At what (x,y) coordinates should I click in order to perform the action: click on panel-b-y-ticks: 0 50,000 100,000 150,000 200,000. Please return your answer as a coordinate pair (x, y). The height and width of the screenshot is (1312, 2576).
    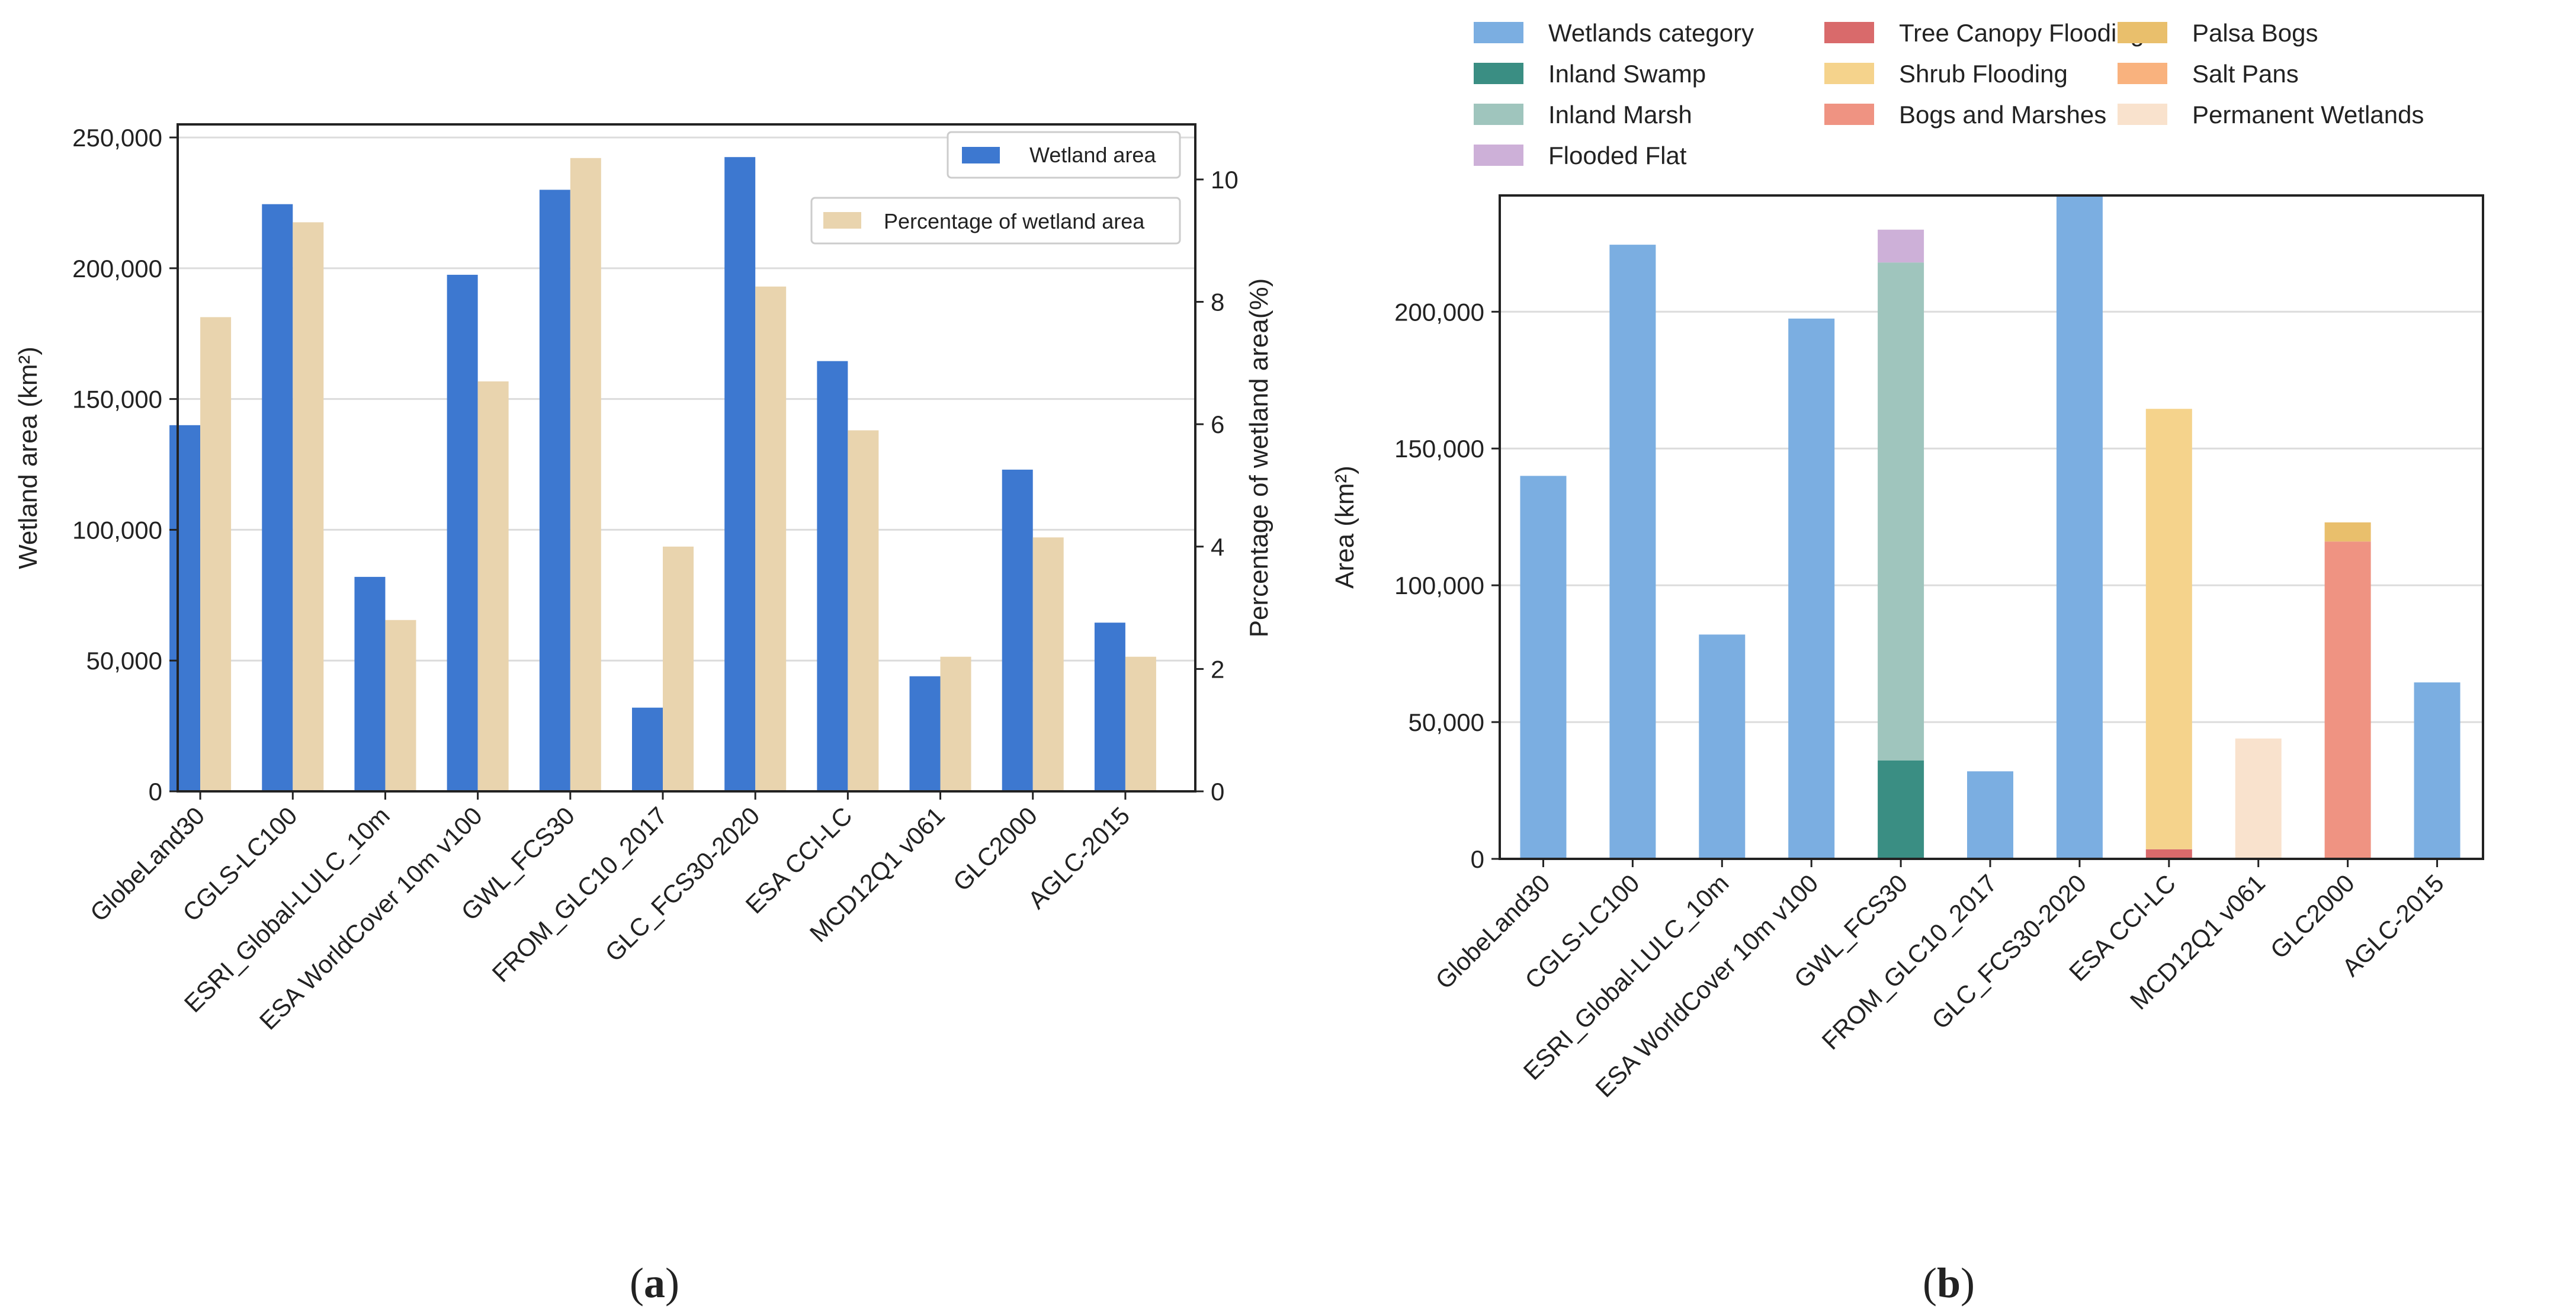
    Looking at the image, I should click on (1447, 585).